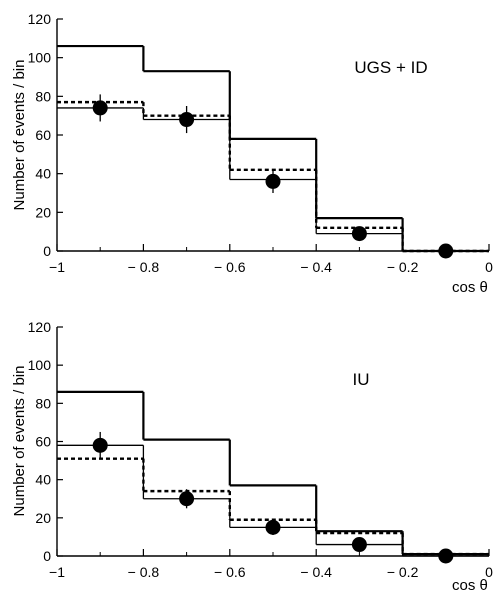  Describe the element at coordinates (390, 67) in the screenshot. I see `panel-annotation: UGS + ID` at that location.